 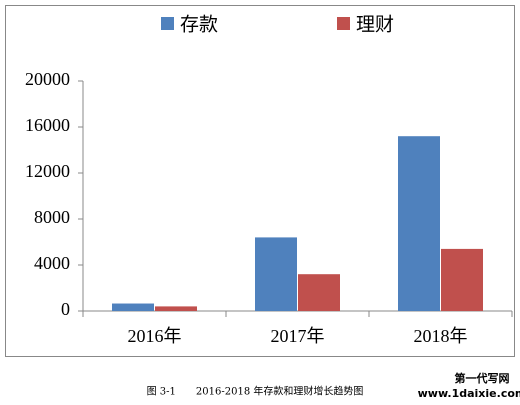 I want to click on y-tick-label: 4000, so click(x=52, y=263).